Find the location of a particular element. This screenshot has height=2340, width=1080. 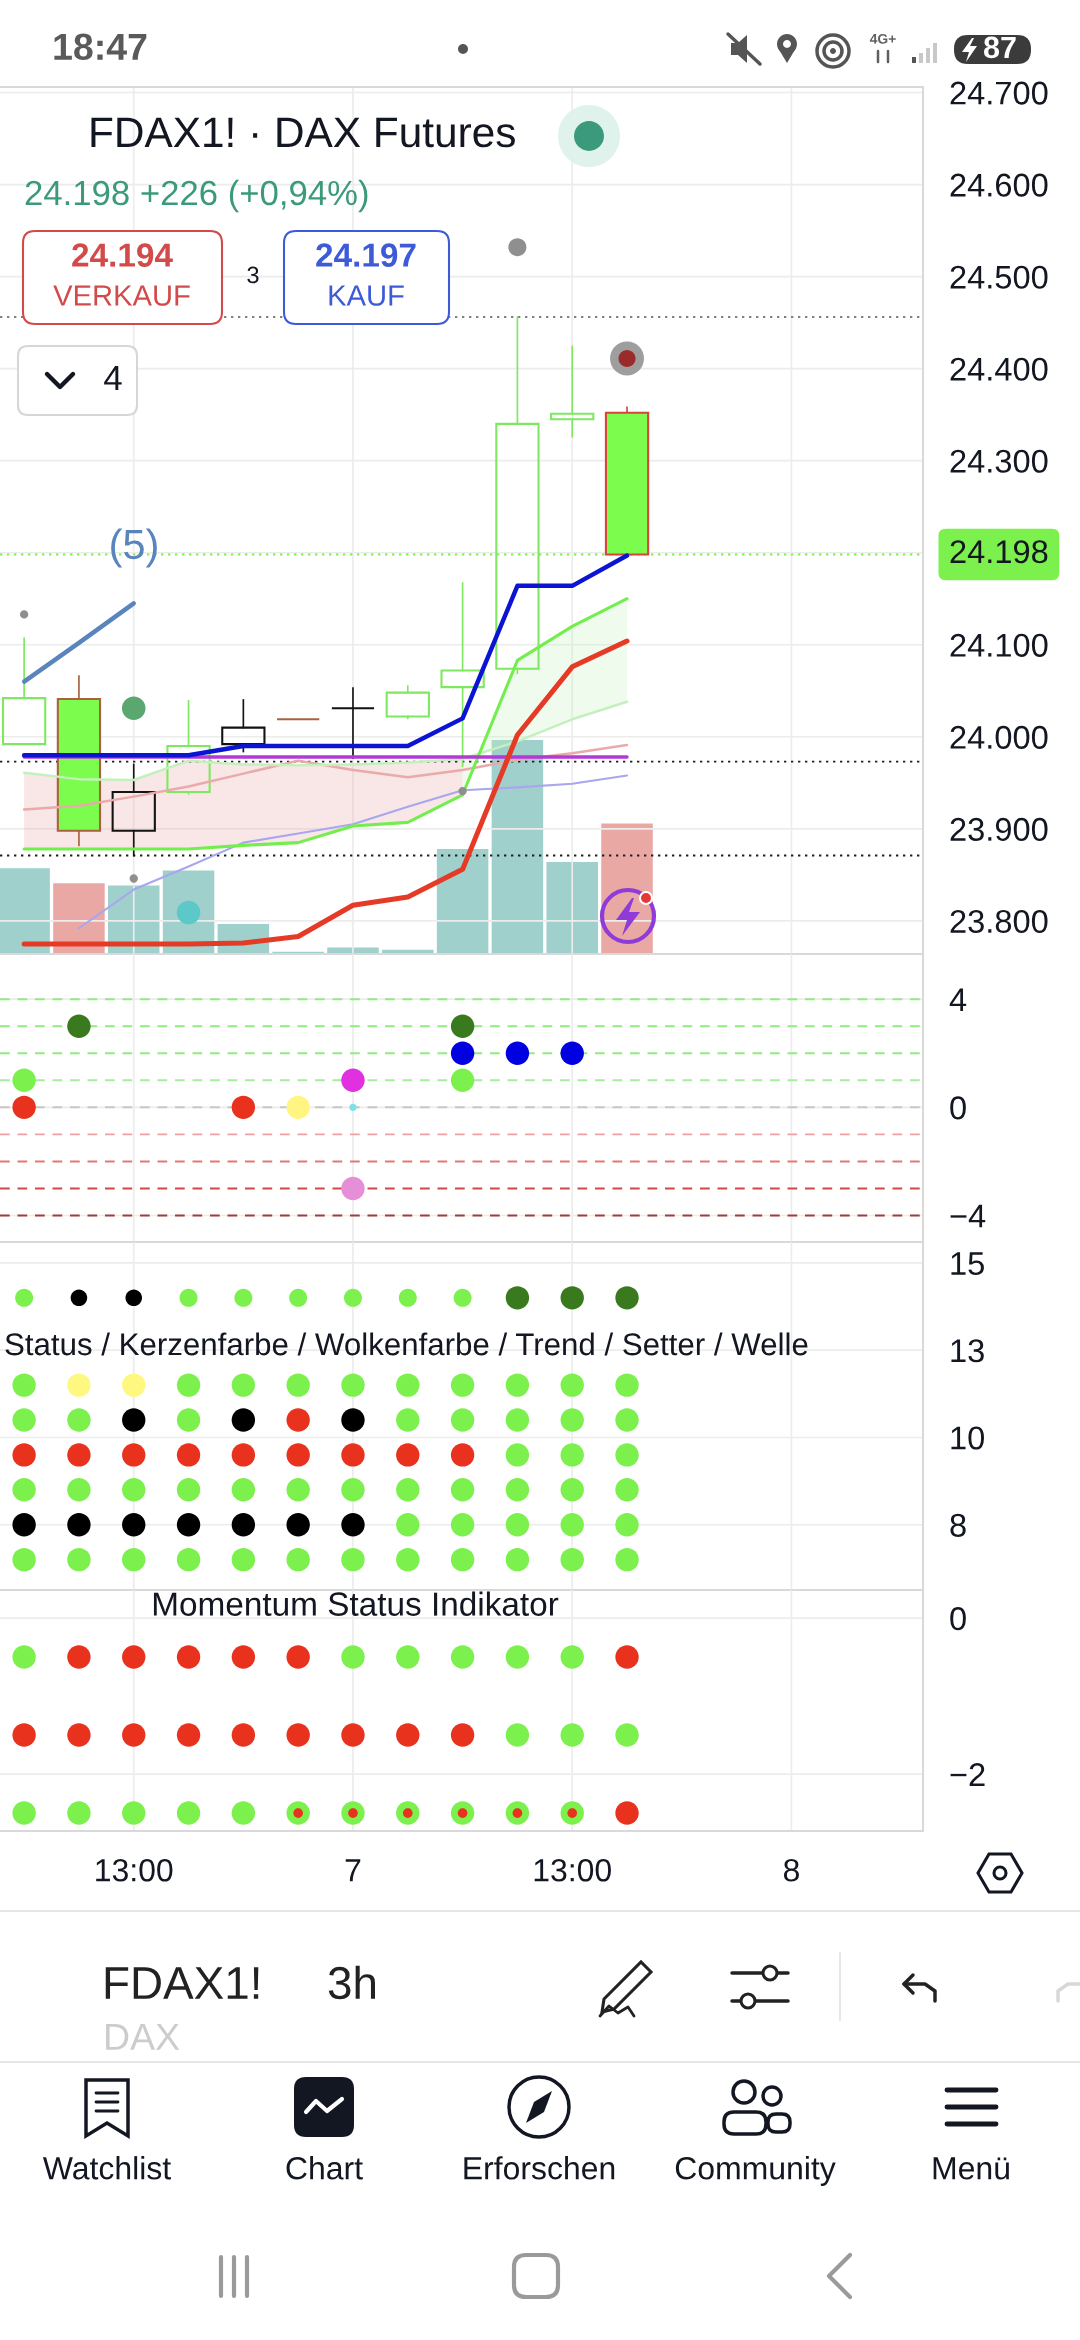

y-tick-label: 23.900 is located at coordinates (999, 829).